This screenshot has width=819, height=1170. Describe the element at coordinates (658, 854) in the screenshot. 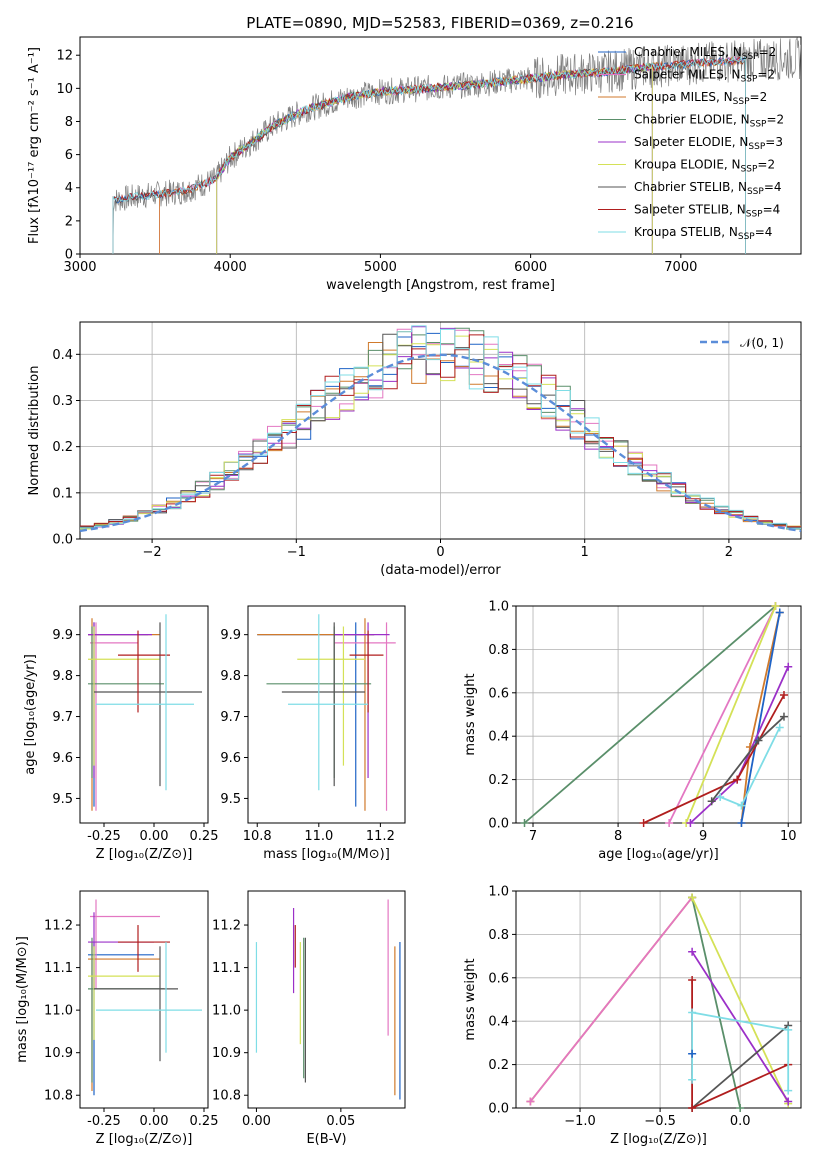

I see `x-axis-label: age [log₁₀(age/yr)]` at that location.